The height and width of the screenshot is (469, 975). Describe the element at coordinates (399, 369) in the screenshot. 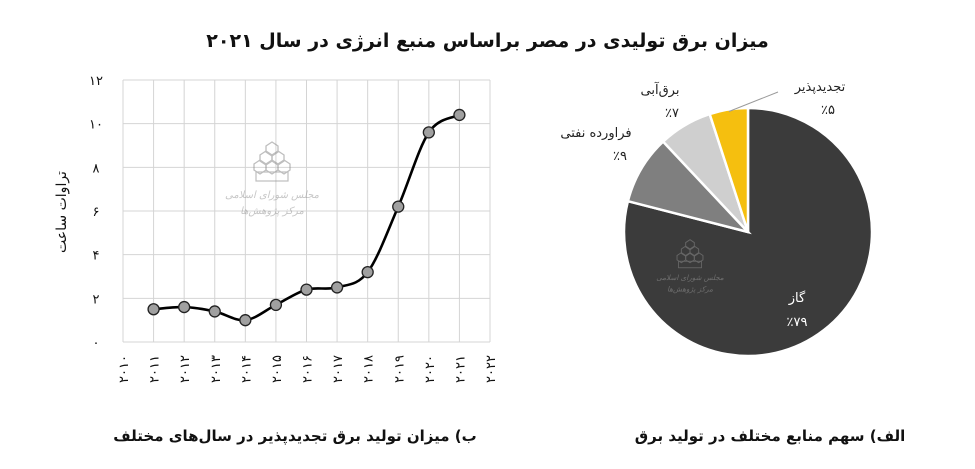

I see `x-tick-label: ۲۰۱۹` at that location.